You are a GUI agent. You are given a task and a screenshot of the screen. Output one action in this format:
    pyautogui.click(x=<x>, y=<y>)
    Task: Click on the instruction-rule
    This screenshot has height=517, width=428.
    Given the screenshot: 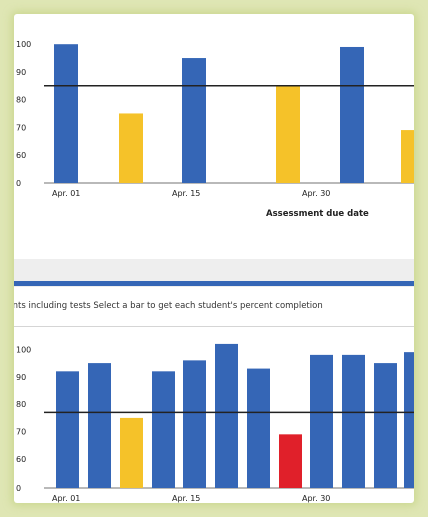 What is the action you would take?
    pyautogui.click(x=214, y=326)
    